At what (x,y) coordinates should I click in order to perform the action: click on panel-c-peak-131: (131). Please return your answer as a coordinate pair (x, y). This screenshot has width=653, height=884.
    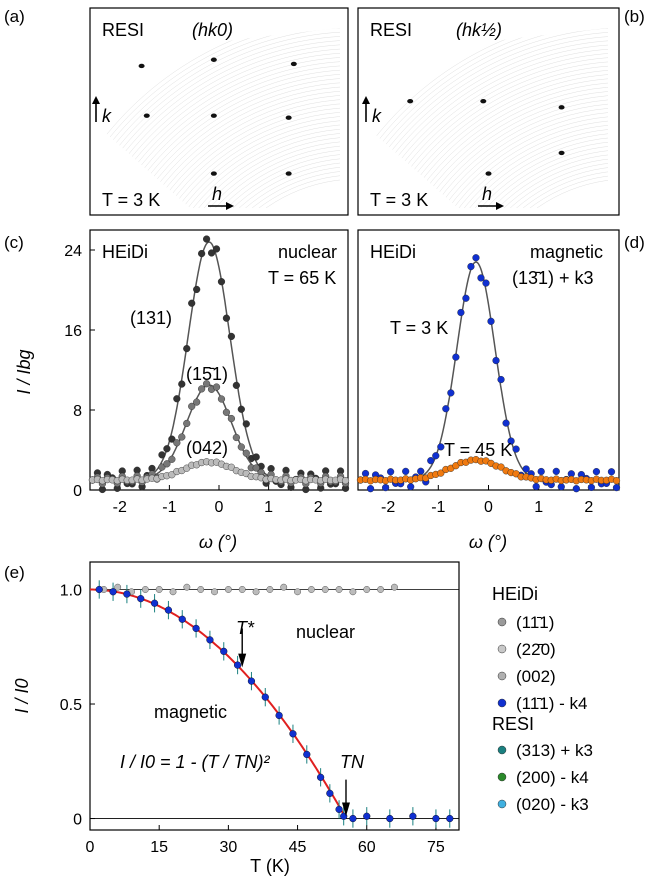
    Looking at the image, I should click on (151, 318).